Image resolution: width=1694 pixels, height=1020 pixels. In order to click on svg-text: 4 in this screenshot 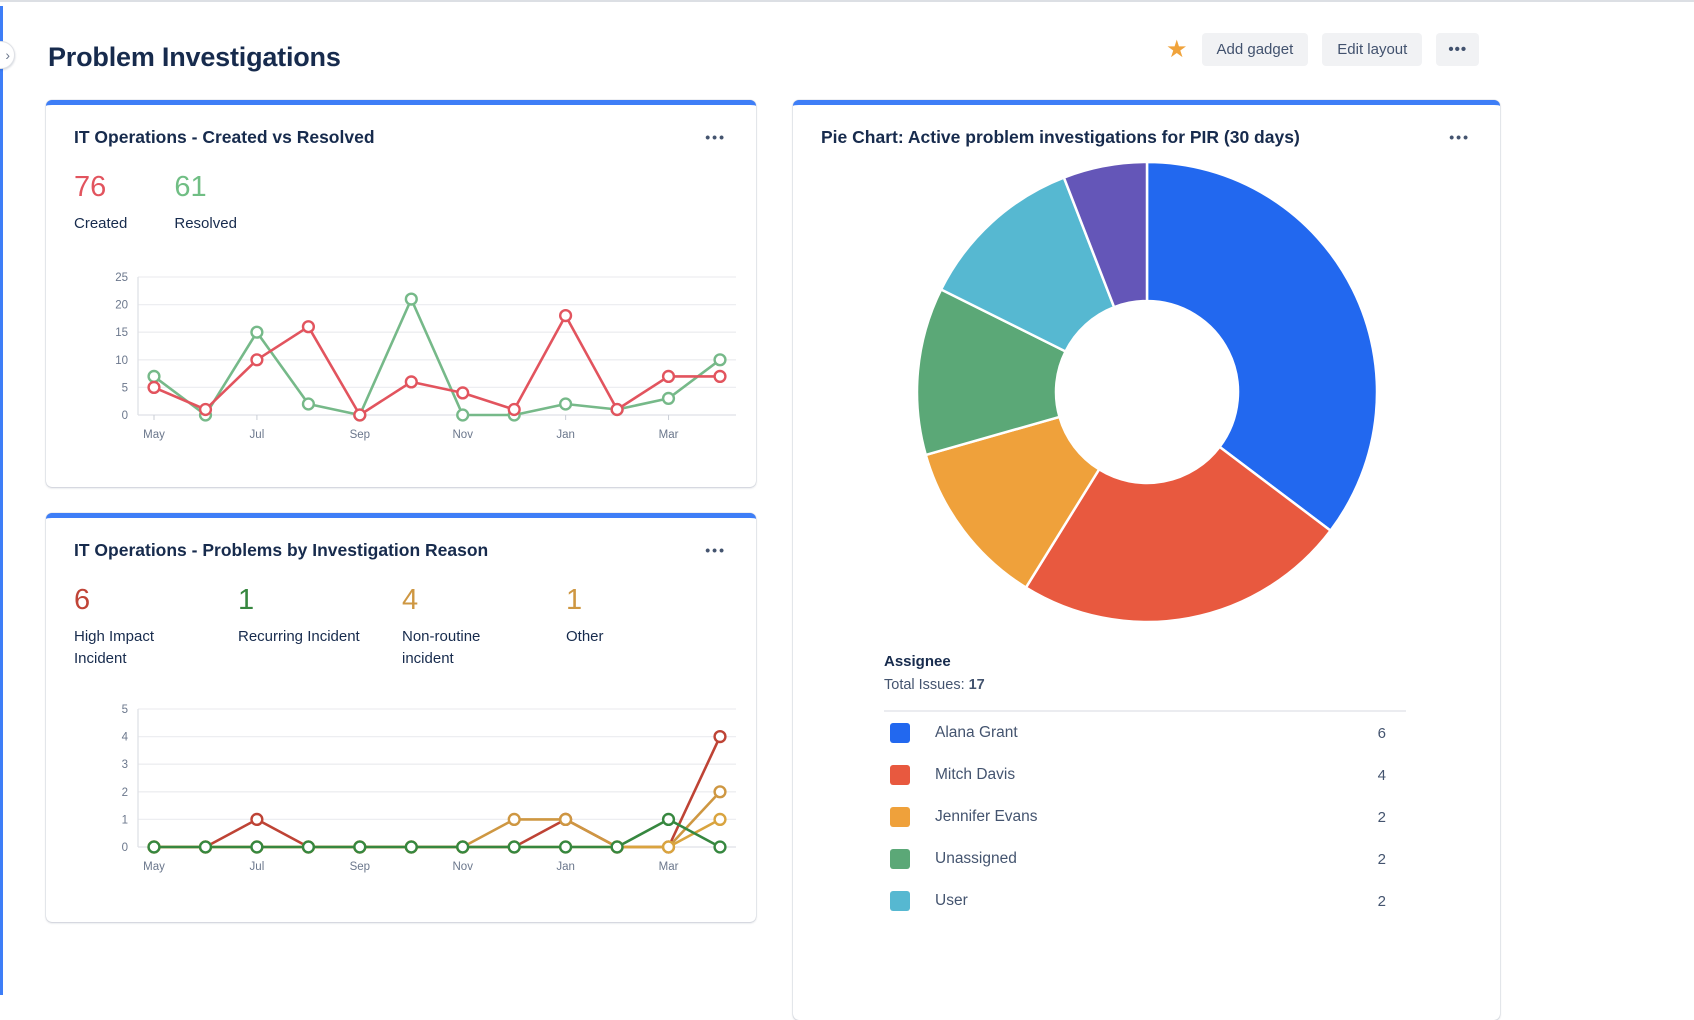, I will do `click(125, 737)`.